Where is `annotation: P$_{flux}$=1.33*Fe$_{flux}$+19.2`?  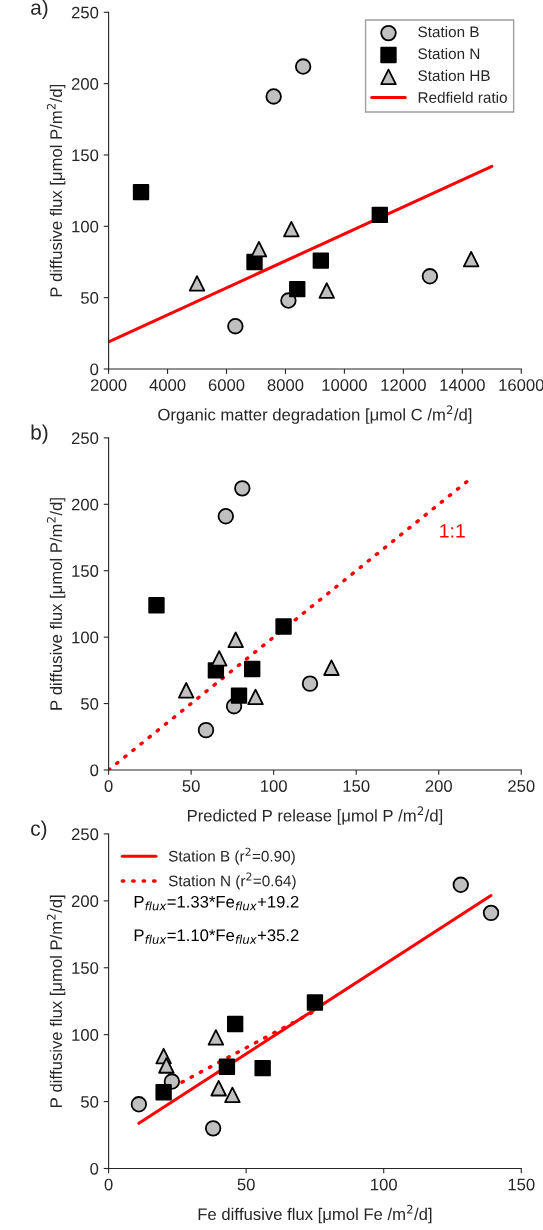 annotation: P$_{flux}$=1.33*Fe$_{flux}$+19.2 is located at coordinates (216, 903).